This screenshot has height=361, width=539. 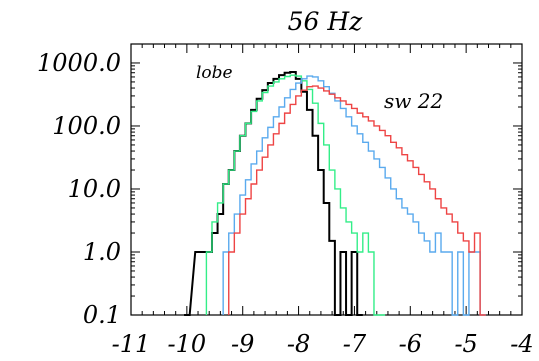 I want to click on annotation-label: sw 22, so click(x=413, y=101).